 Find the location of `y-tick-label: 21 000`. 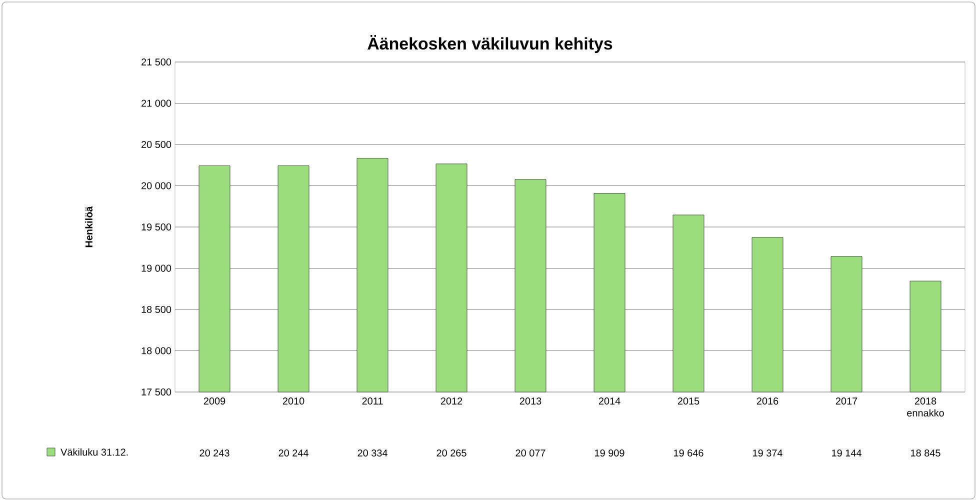

y-tick-label: 21 000 is located at coordinates (157, 103).